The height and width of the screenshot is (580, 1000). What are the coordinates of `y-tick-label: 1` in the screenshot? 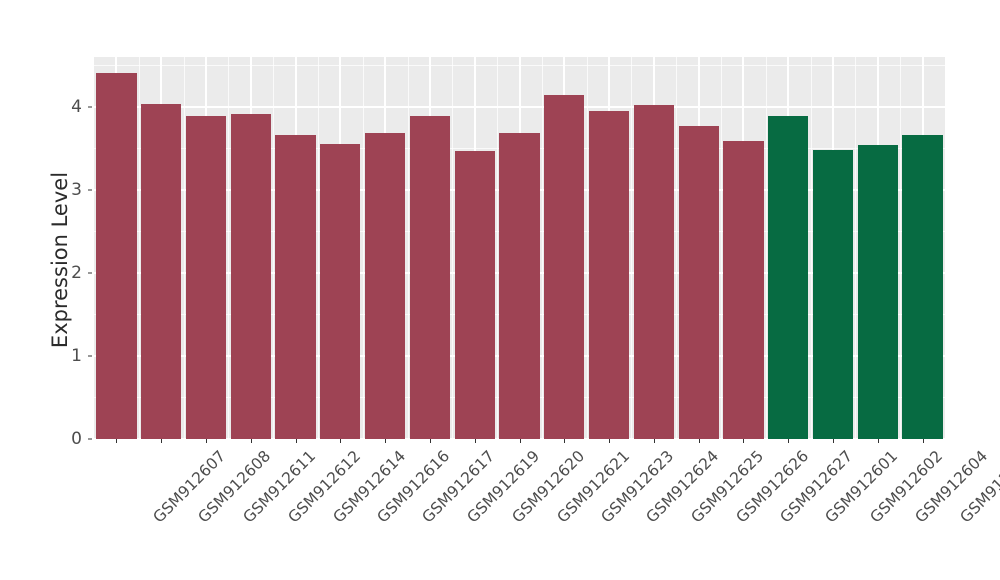 It's located at (76, 355).